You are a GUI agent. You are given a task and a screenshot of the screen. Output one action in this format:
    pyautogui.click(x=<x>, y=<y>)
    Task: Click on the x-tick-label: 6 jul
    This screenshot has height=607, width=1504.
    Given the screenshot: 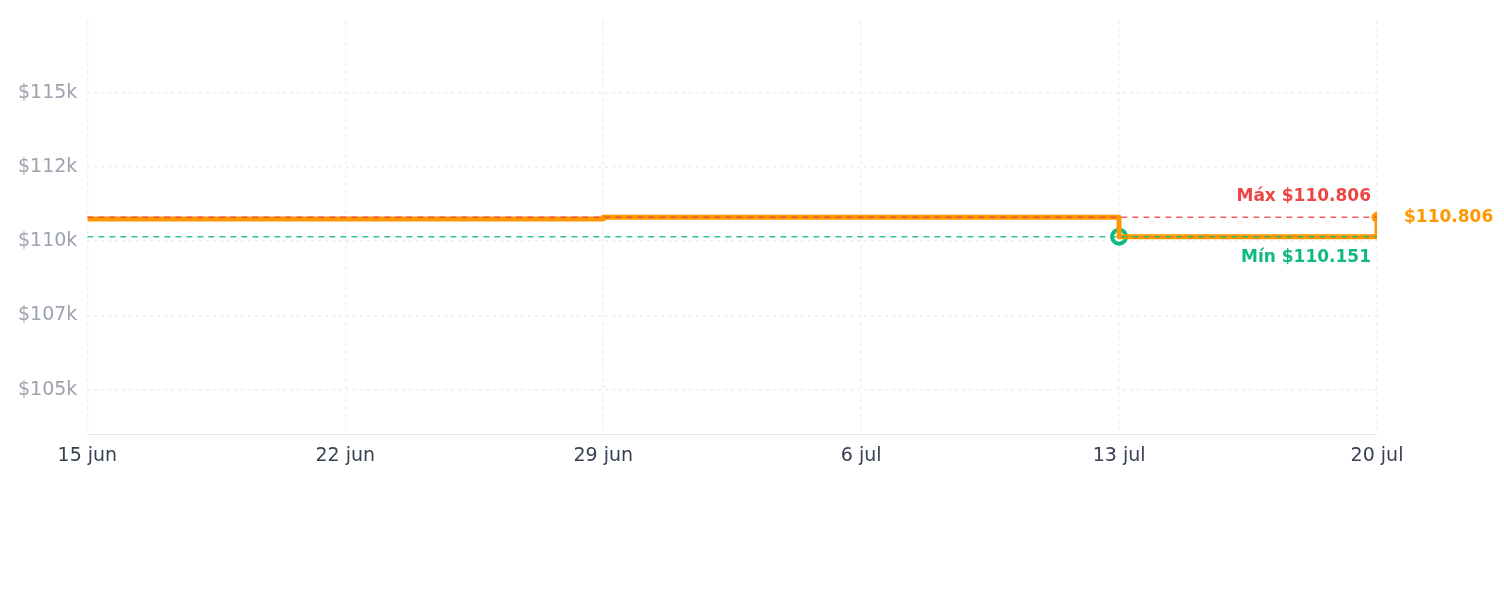 What is the action you would take?
    pyautogui.click(x=861, y=453)
    